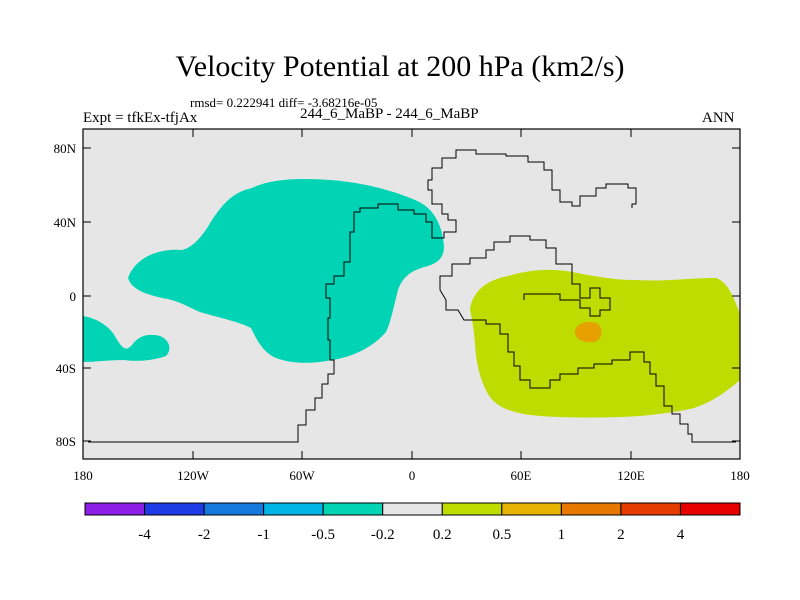  I want to click on season-label: ANN, so click(718, 118).